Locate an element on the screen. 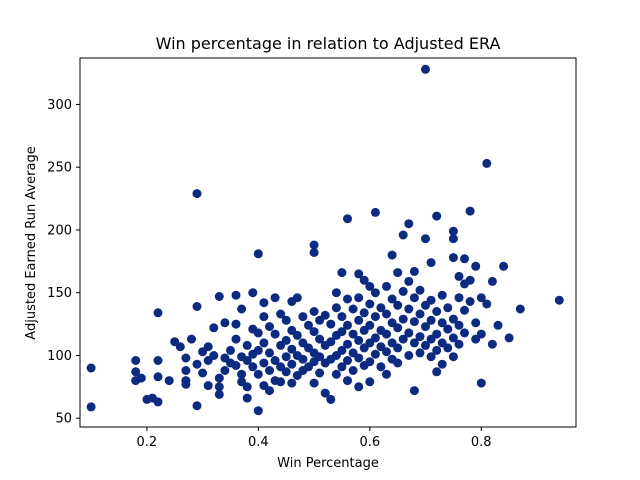 The image size is (640, 480). x-tick-label: 0.4 is located at coordinates (258, 442).